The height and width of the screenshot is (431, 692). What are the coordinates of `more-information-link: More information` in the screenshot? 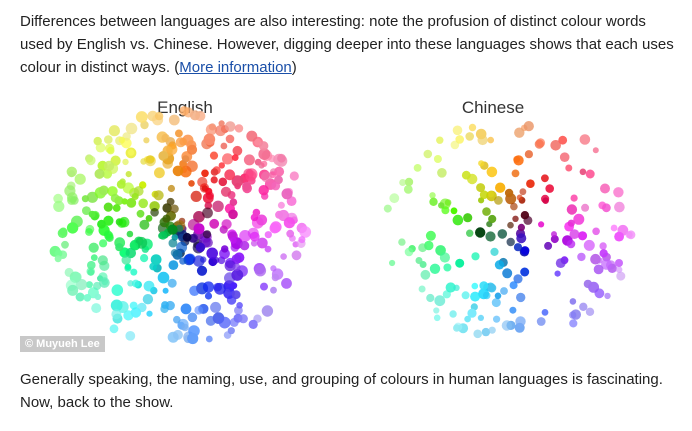 It's located at (235, 67).